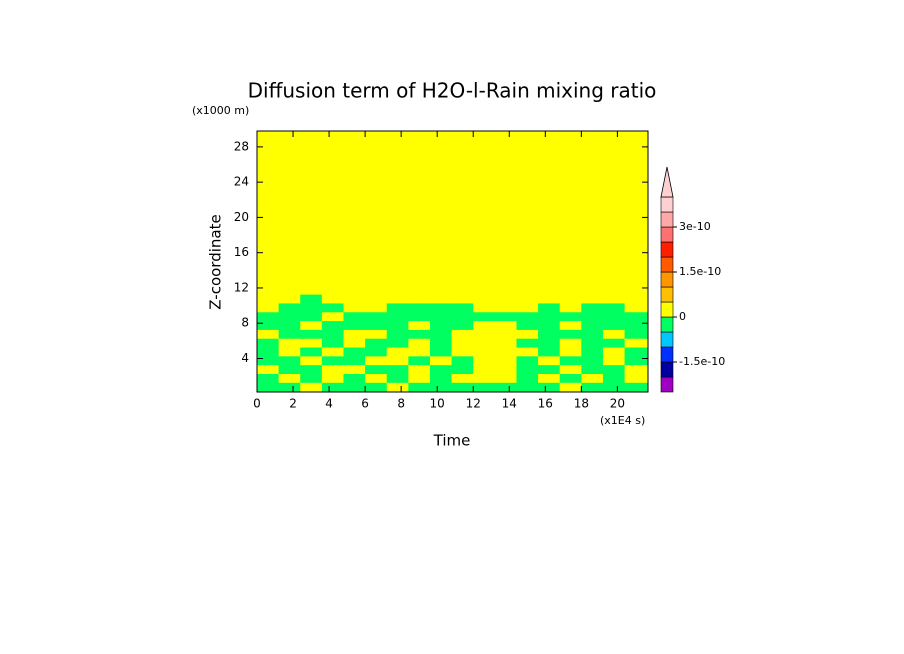  Describe the element at coordinates (241, 146) in the screenshot. I see `y-tick-label: 28` at that location.